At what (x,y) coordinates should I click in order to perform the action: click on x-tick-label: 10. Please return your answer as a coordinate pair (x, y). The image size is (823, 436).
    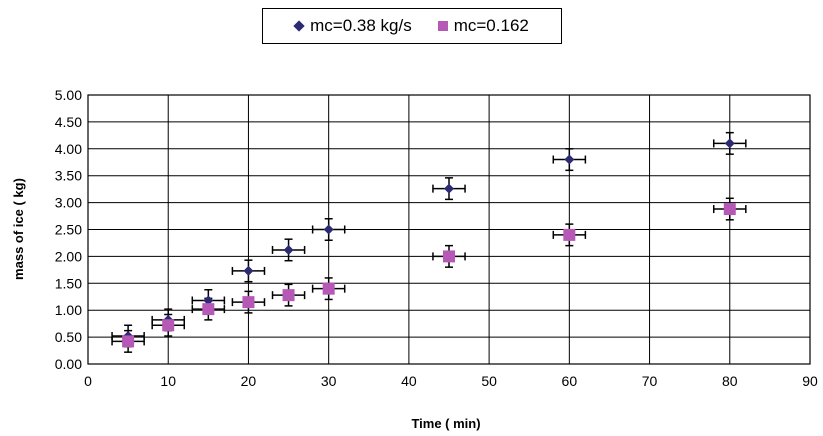
    Looking at the image, I should click on (168, 381).